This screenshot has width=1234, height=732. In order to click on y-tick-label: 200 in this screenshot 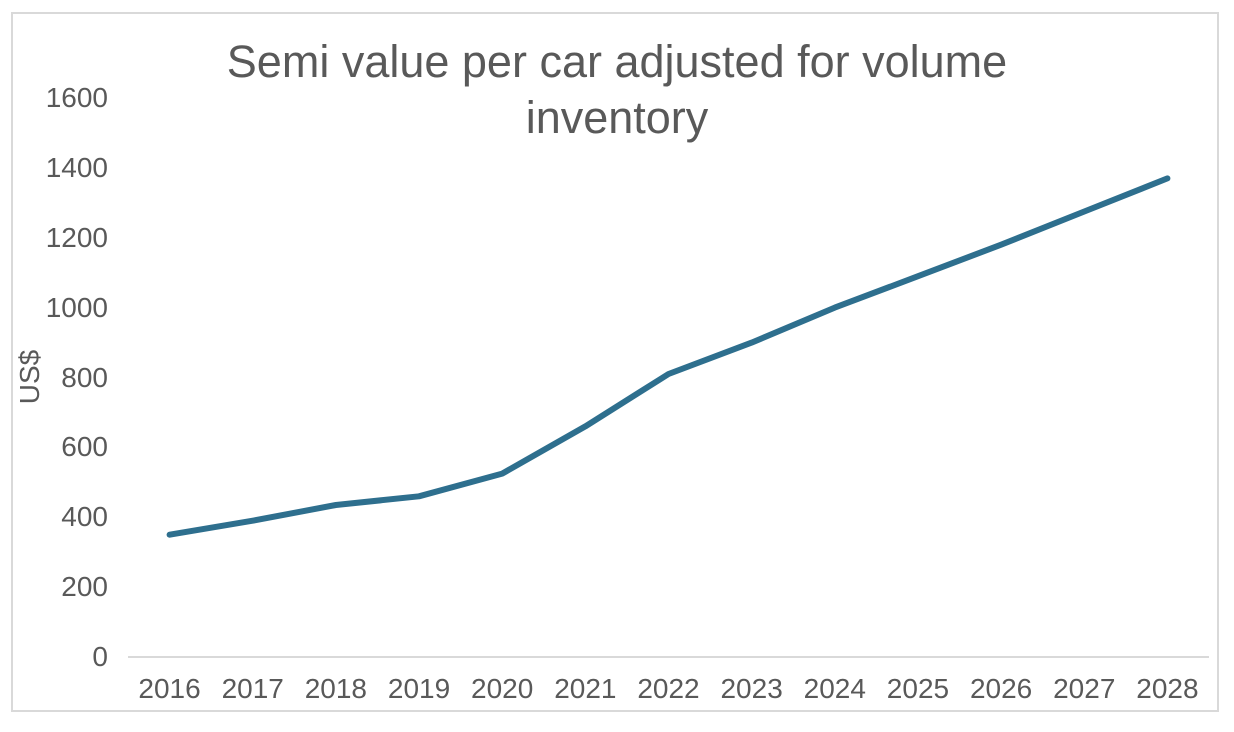, I will do `click(84, 587)`.